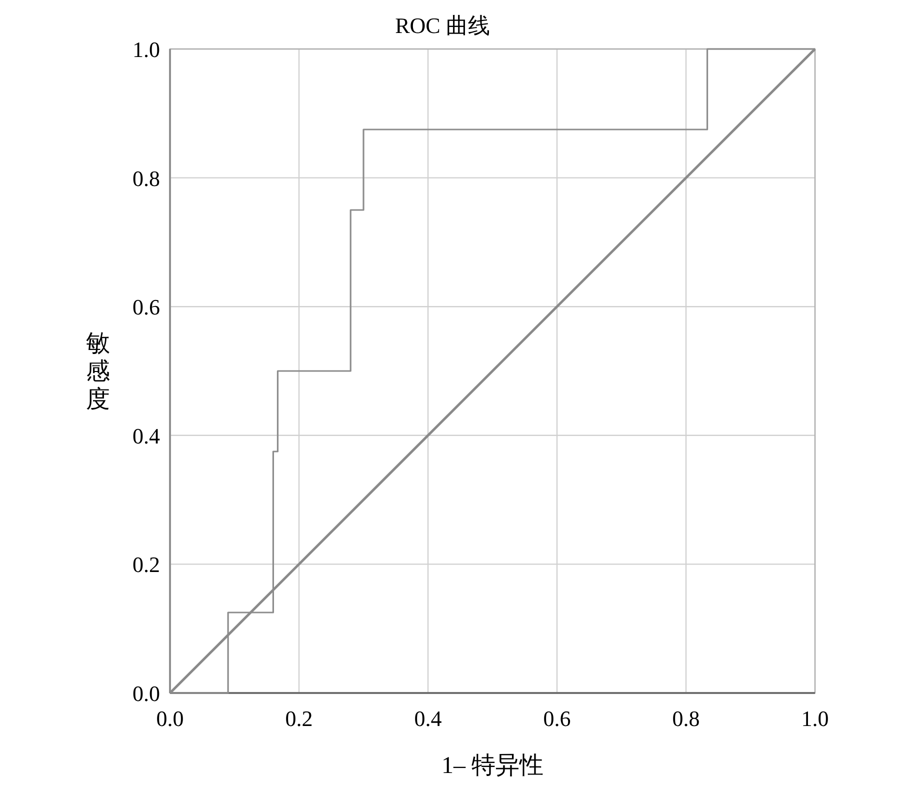  I want to click on x-tick-label: 0.8, so click(686, 718).